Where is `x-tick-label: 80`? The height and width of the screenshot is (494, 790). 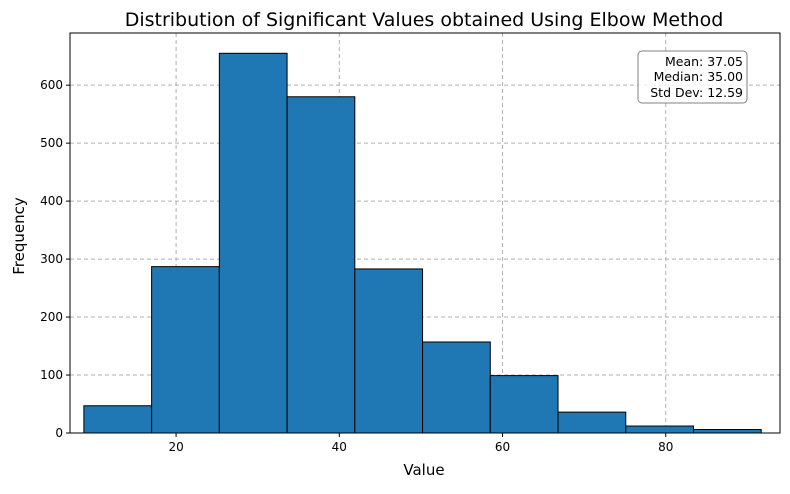
x-tick-label: 80 is located at coordinates (665, 447).